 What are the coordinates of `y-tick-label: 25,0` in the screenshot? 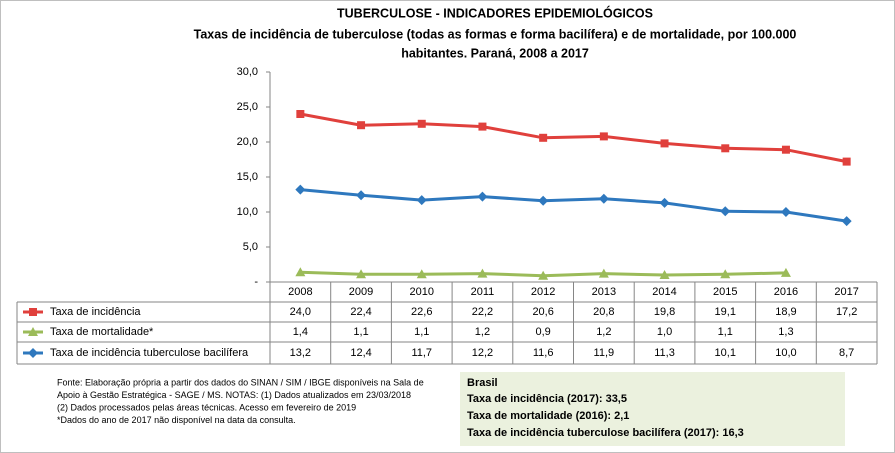 It's located at (247, 107).